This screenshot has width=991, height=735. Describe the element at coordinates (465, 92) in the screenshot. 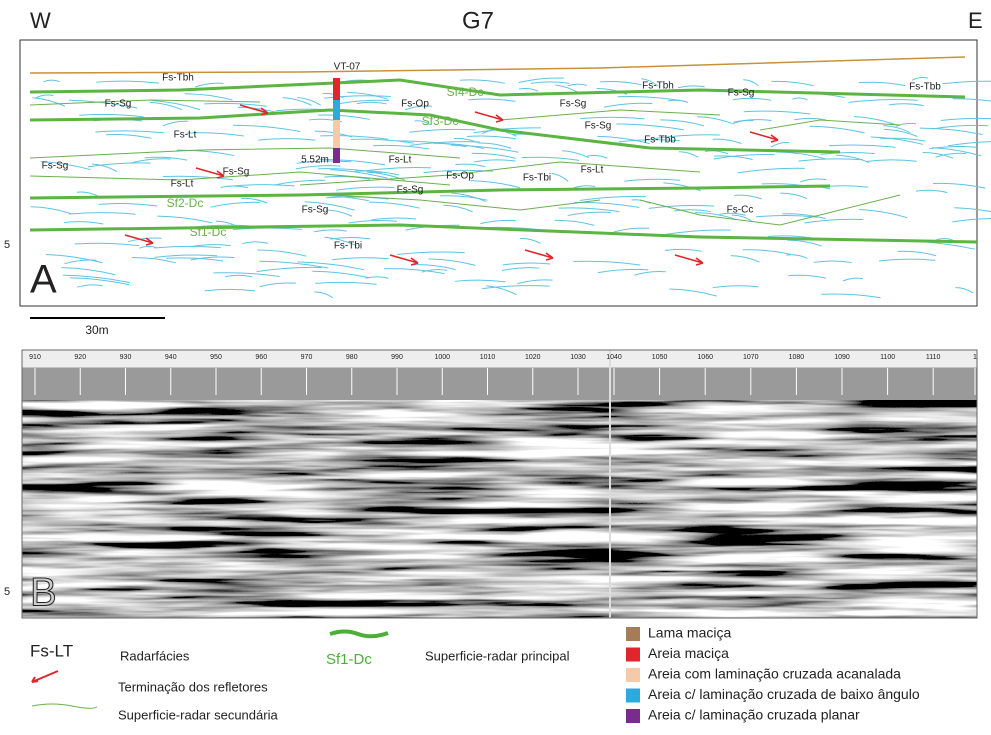

I see `surface-label: Sf4-Dc` at that location.